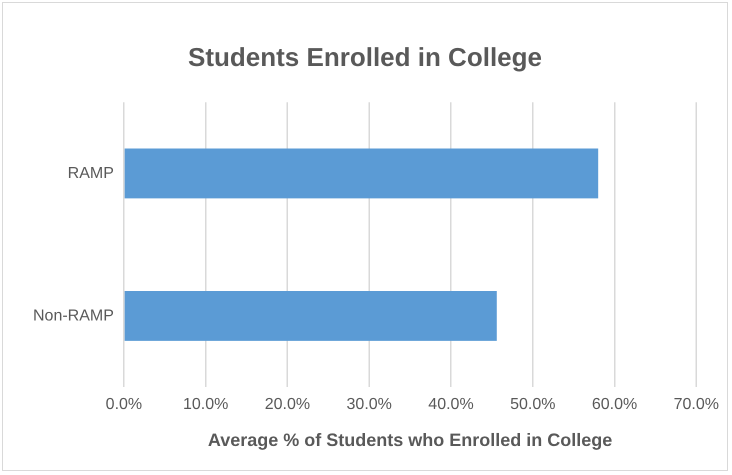 The height and width of the screenshot is (475, 732). Describe the element at coordinates (533, 405) in the screenshot. I see `x-tick-label: 50.0%` at that location.